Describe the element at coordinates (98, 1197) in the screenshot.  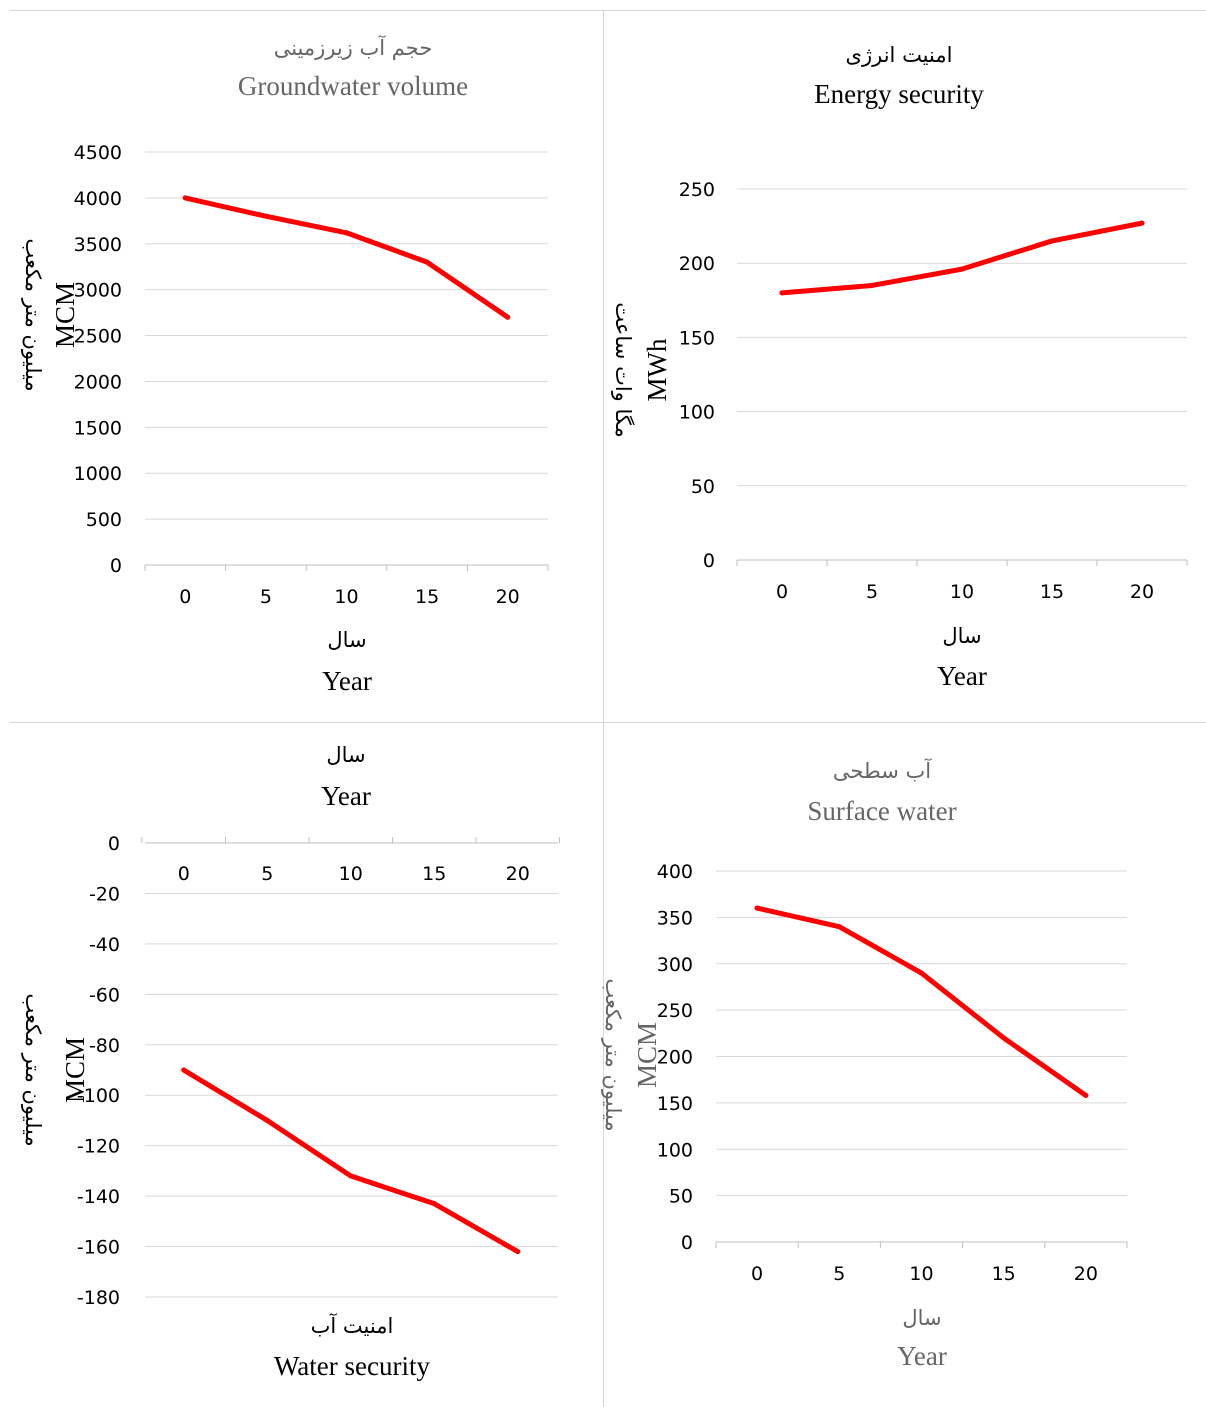
I see `y-tick-label: -140` at that location.